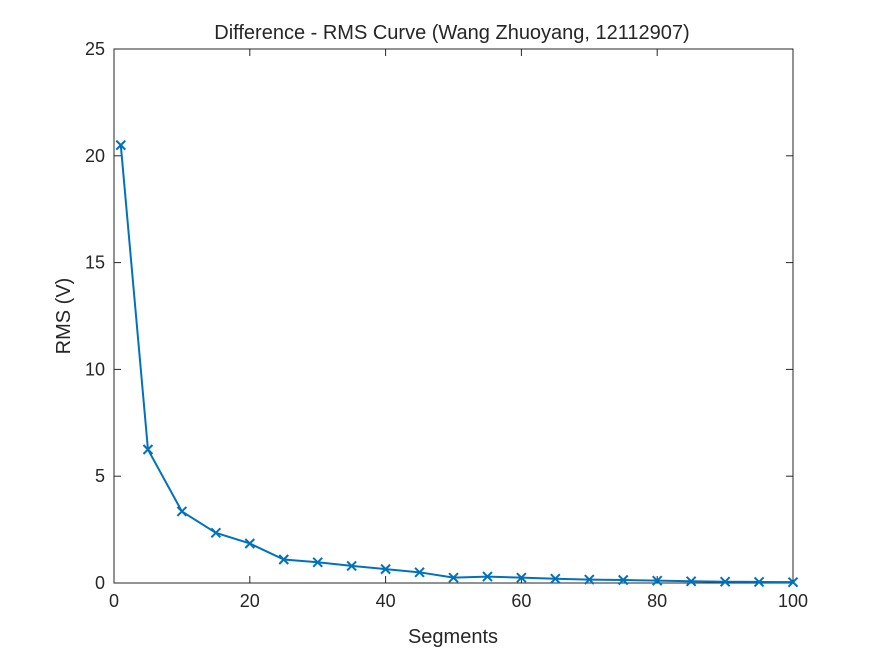  I want to click on x-tick-label: 0, so click(114, 601).